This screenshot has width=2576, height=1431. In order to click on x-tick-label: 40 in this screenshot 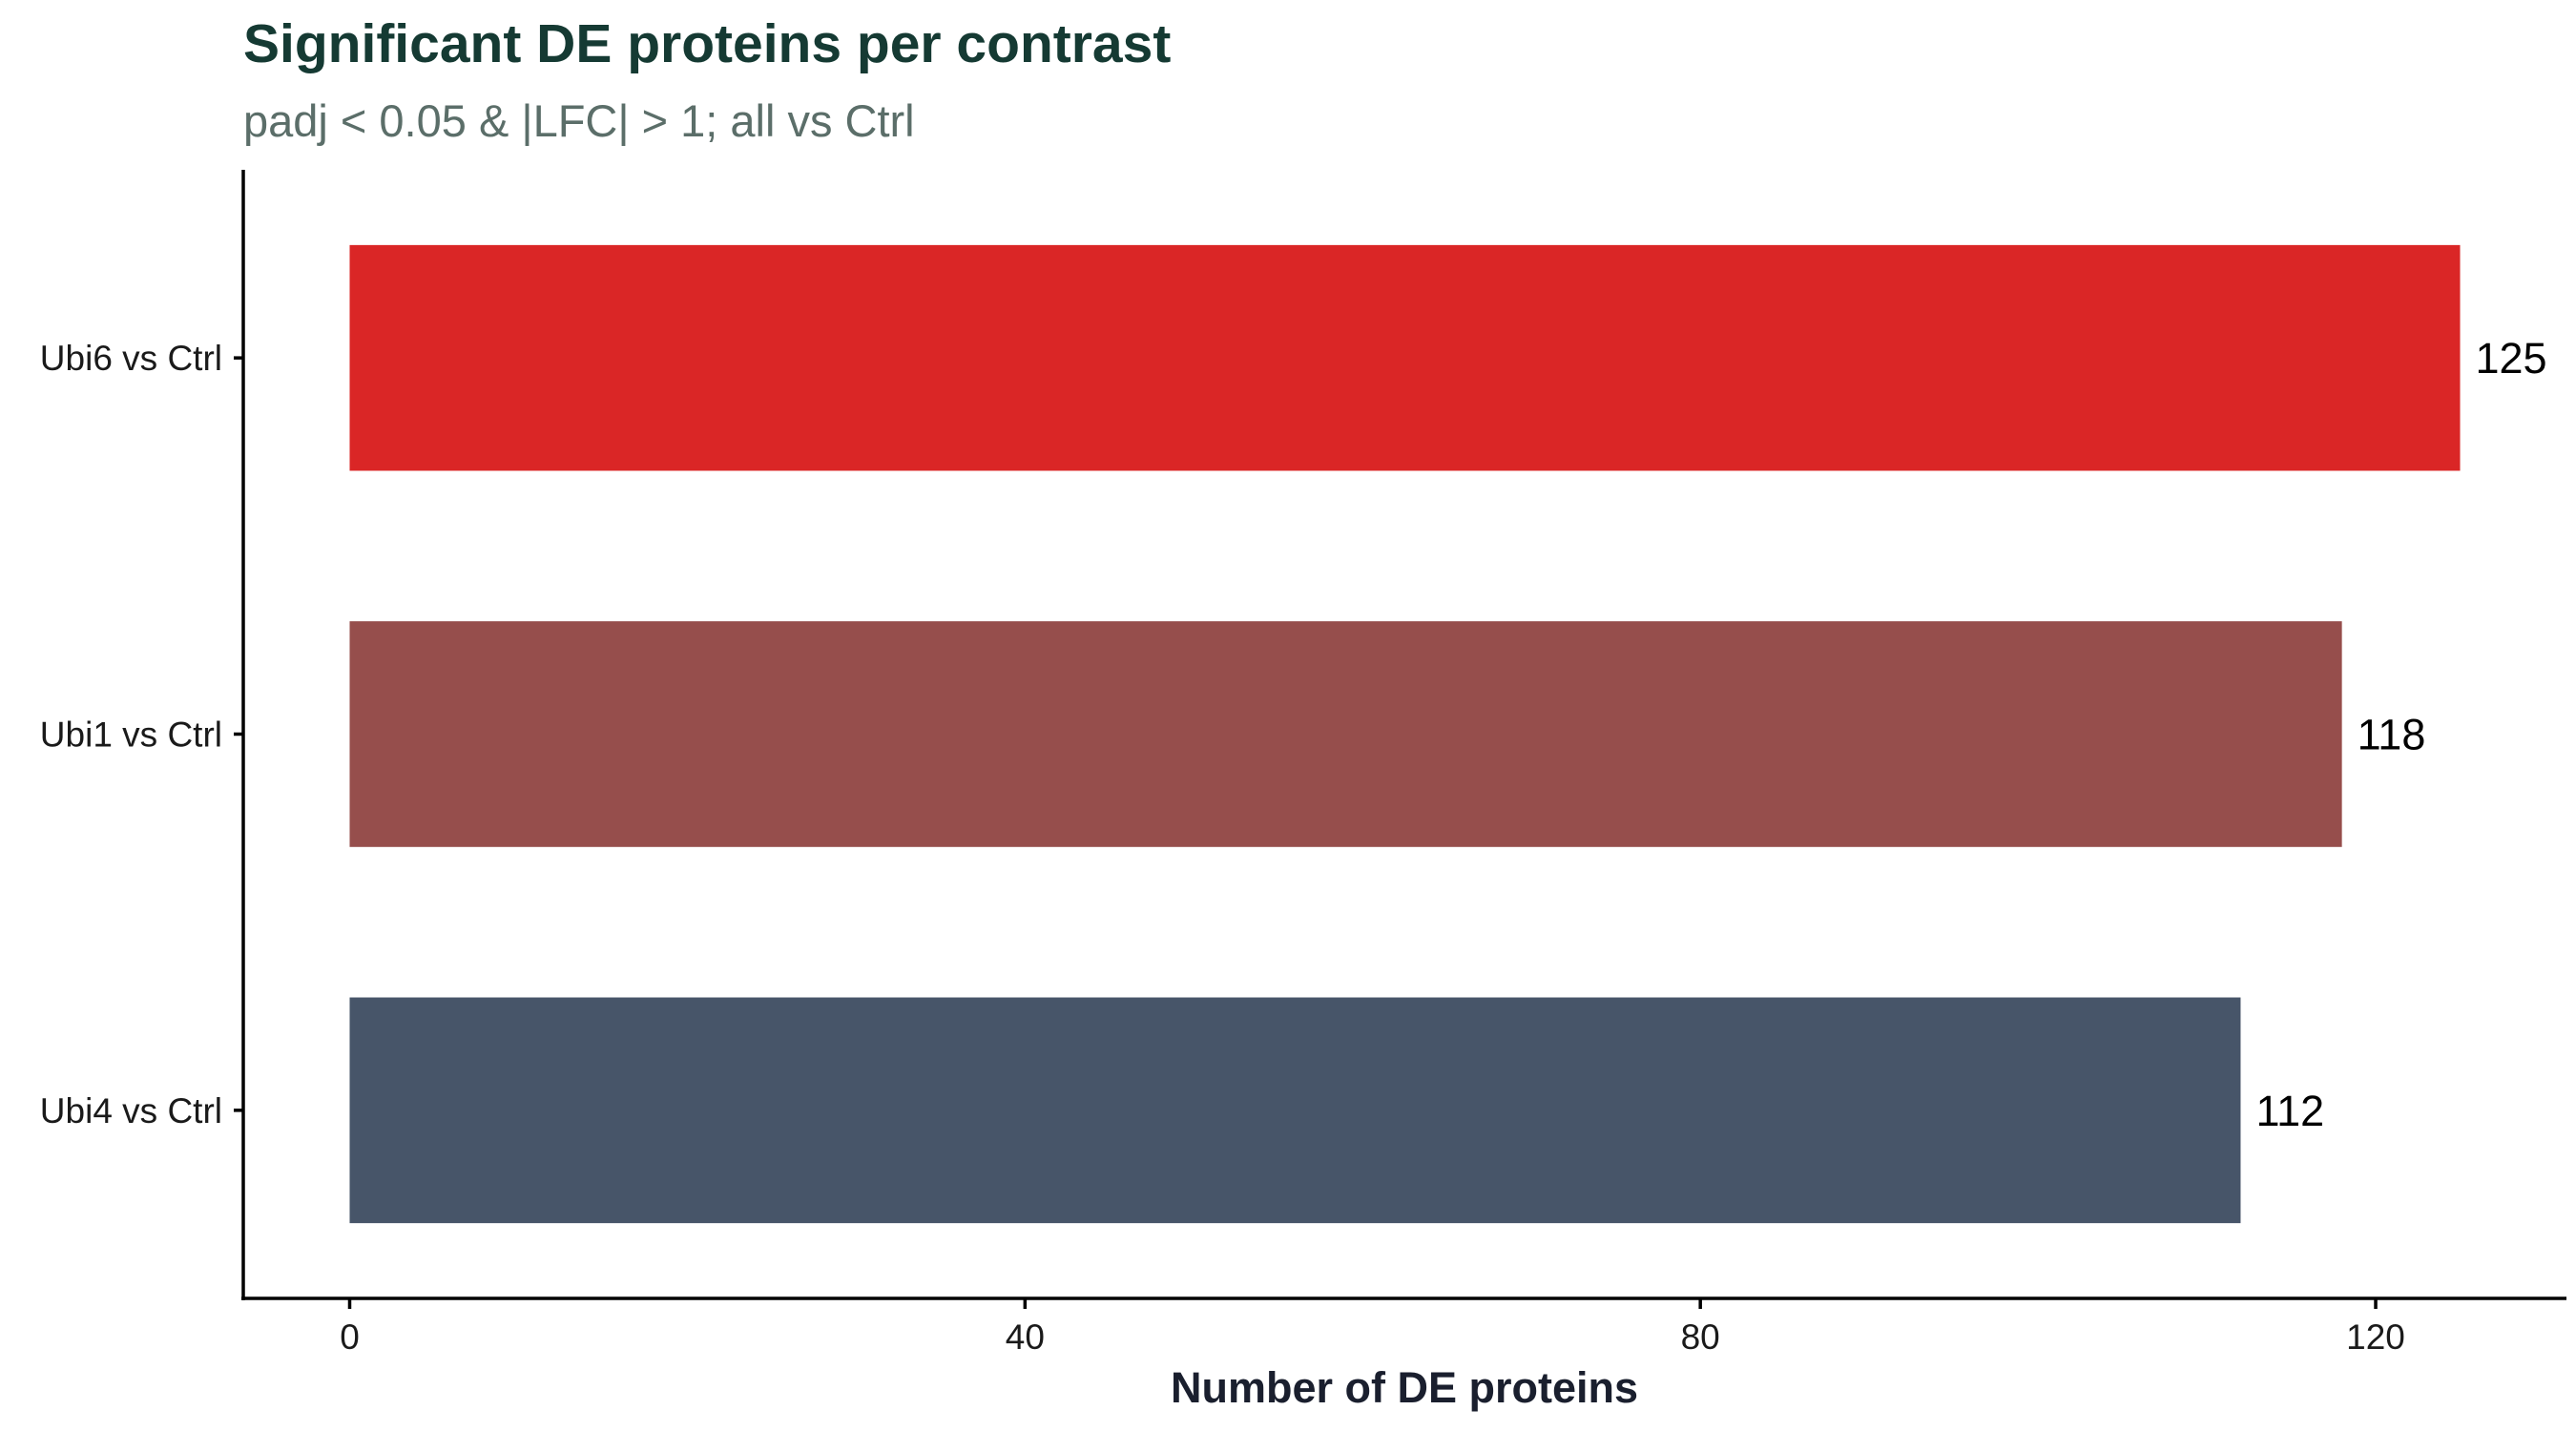, I will do `click(1025, 1337)`.